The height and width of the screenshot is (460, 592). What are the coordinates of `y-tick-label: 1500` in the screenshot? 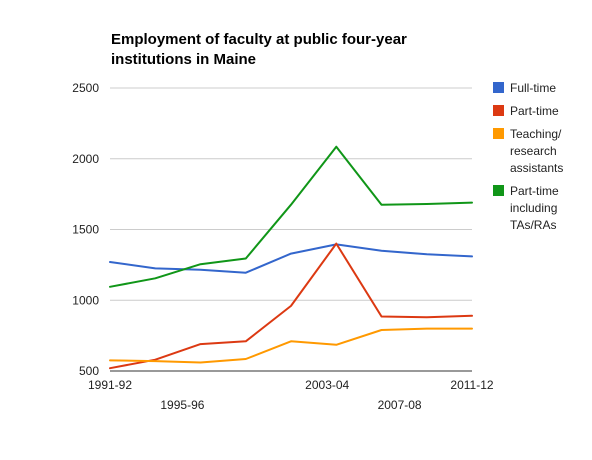 It's located at (85, 230).